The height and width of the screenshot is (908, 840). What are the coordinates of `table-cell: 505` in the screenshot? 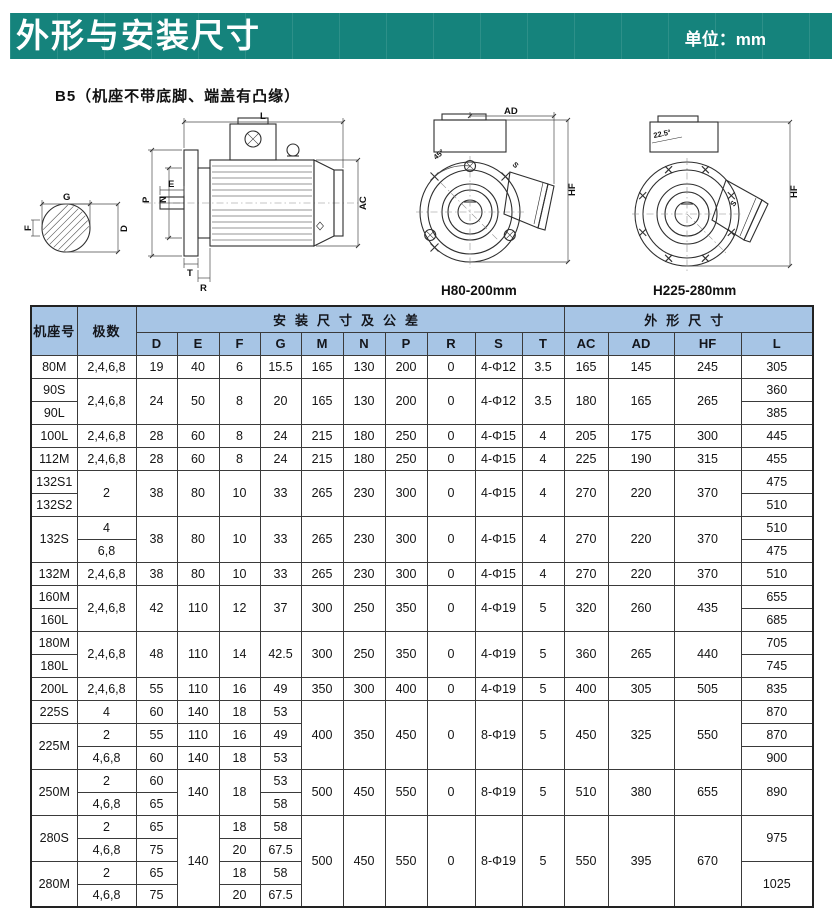 It's located at (707, 688).